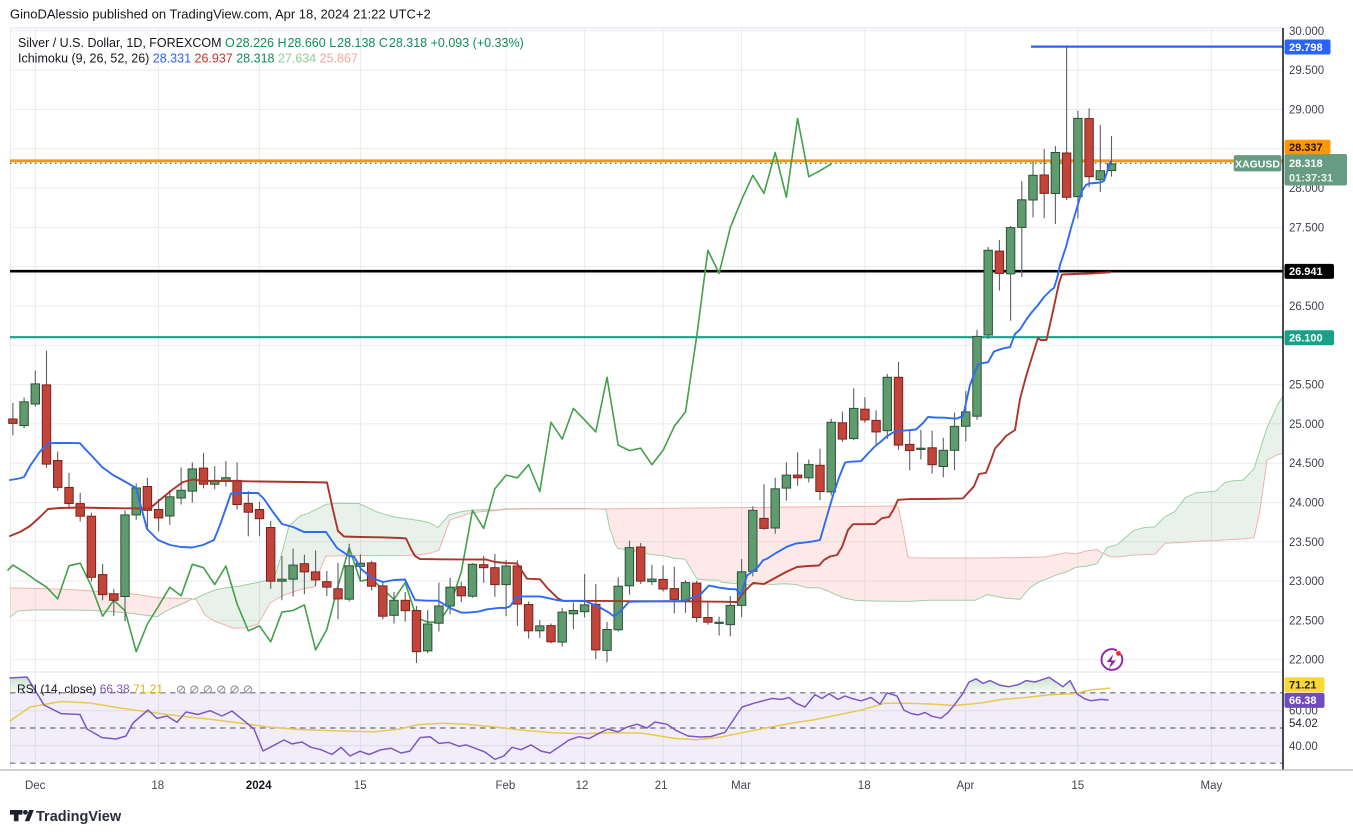  What do you see at coordinates (1306, 386) in the screenshot?
I see `svg-text: 25.500` at bounding box center [1306, 386].